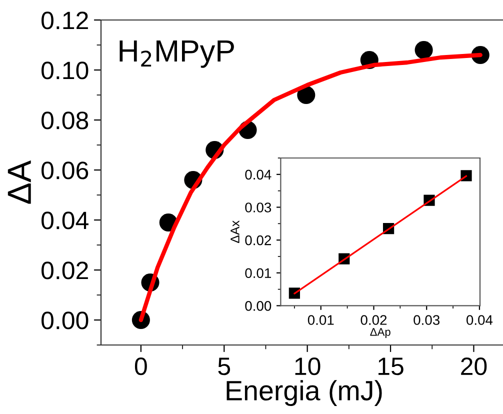  What do you see at coordinates (479, 320) in the screenshot?
I see `x-tick-label: 0.04` at bounding box center [479, 320].